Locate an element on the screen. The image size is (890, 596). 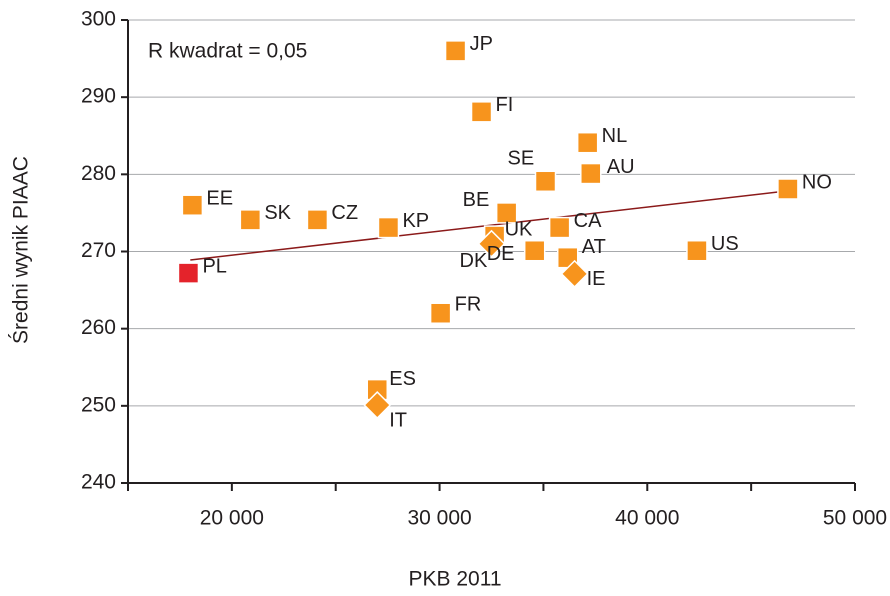
point-label: ES is located at coordinates (402, 379).